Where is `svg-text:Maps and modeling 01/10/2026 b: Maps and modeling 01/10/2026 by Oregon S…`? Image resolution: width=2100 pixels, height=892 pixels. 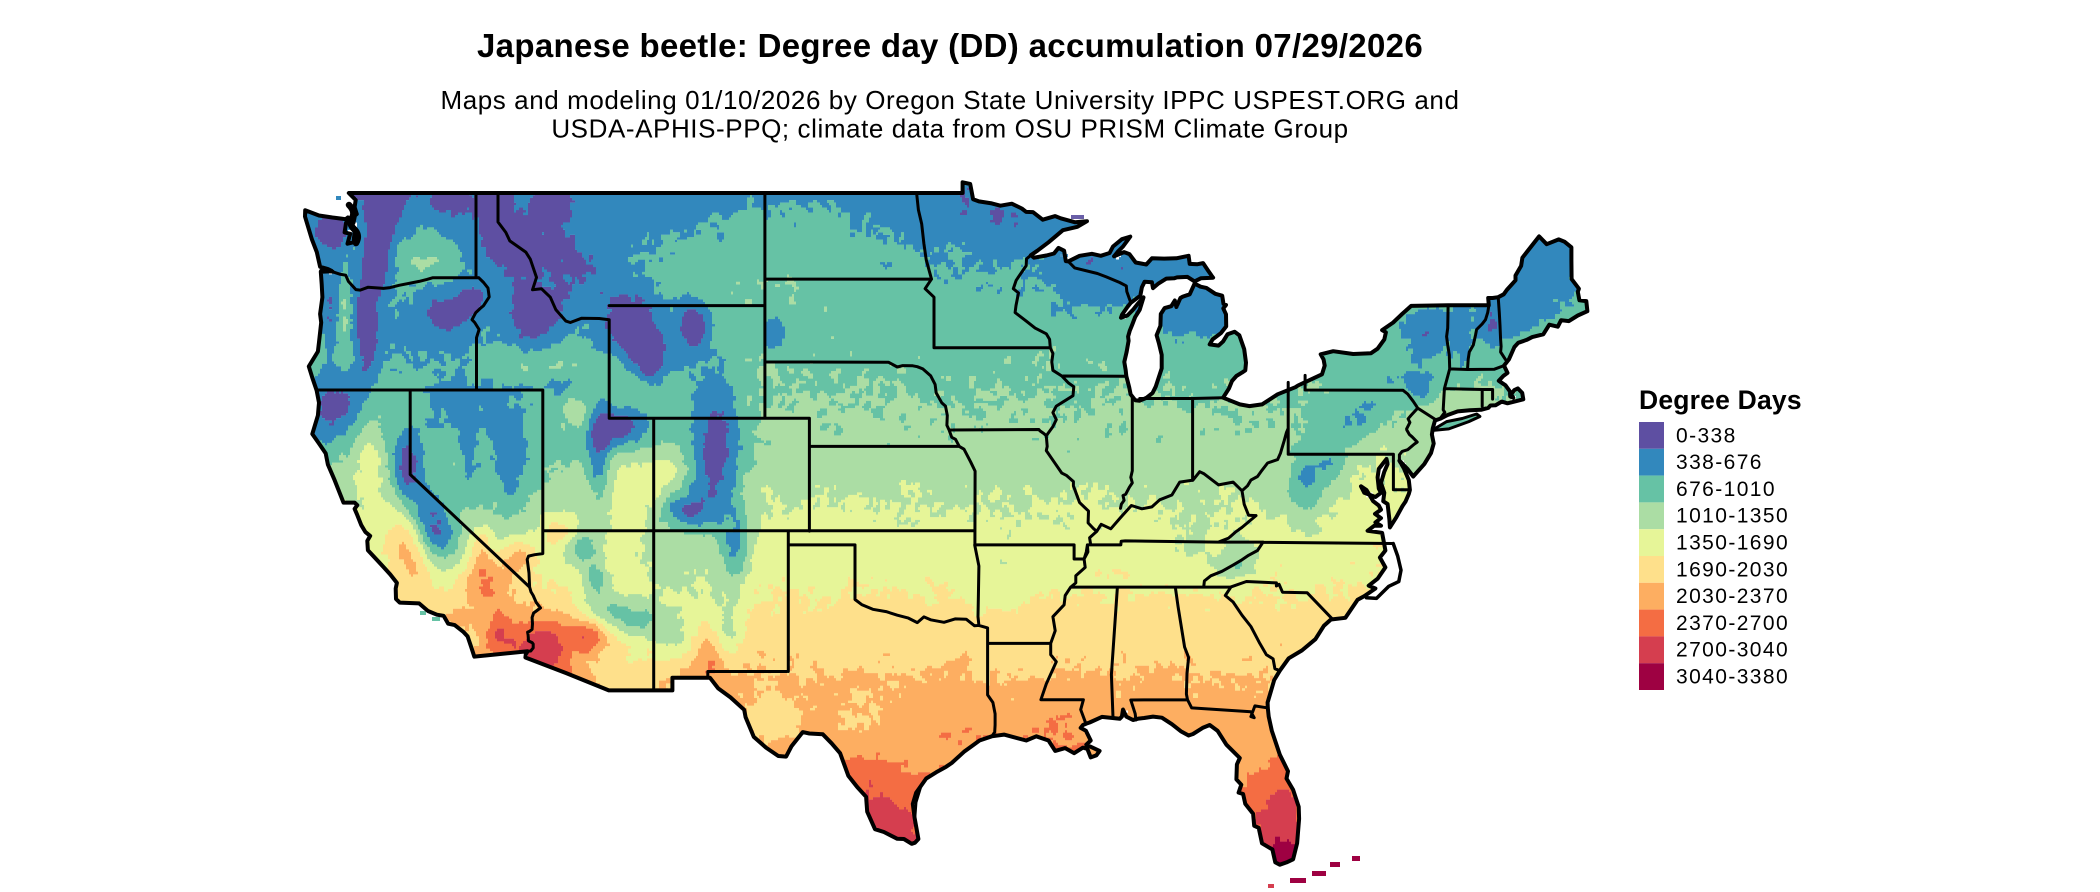 svg-text:Maps and modeling 01/10/2026 b: Maps and modeling 01/10/2026 by Oregon S… is located at coordinates (949, 100).